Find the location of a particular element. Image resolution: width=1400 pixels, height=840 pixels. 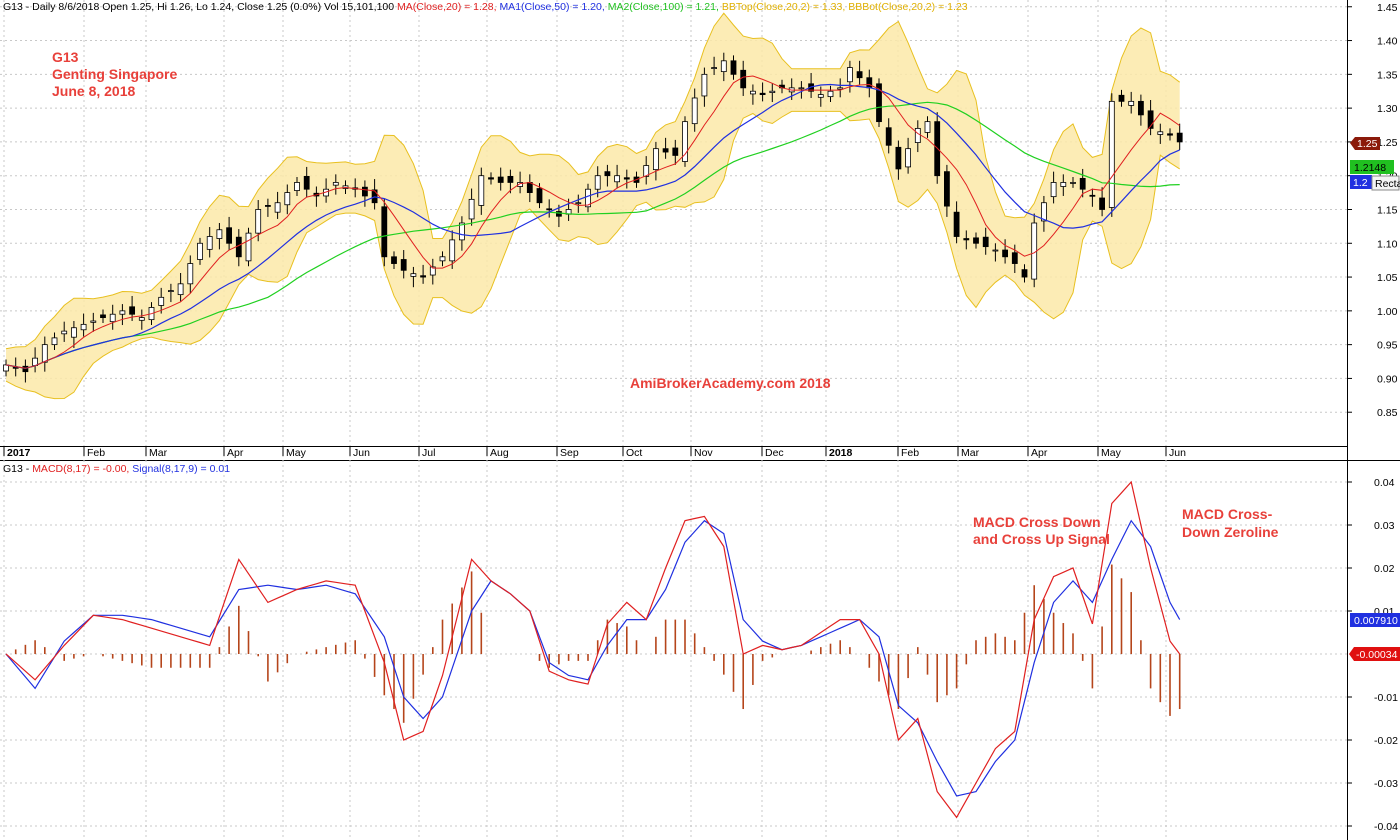

ma50-tag: 1.2 is located at coordinates (1361, 182).